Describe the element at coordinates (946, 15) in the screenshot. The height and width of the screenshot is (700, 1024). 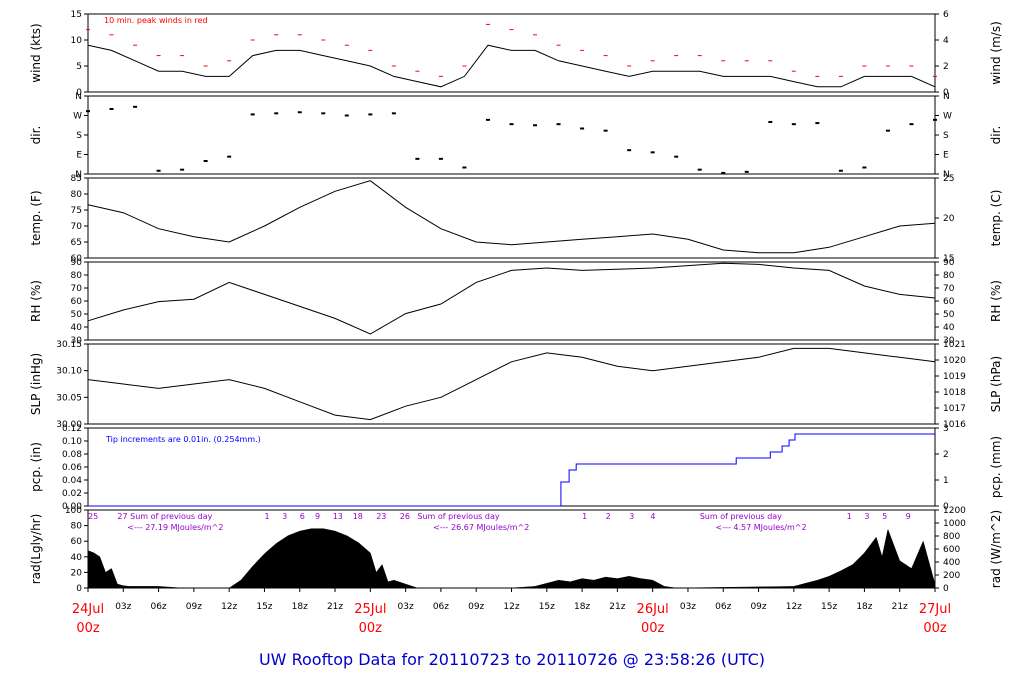
I see `right-tick-label: 6` at that location.